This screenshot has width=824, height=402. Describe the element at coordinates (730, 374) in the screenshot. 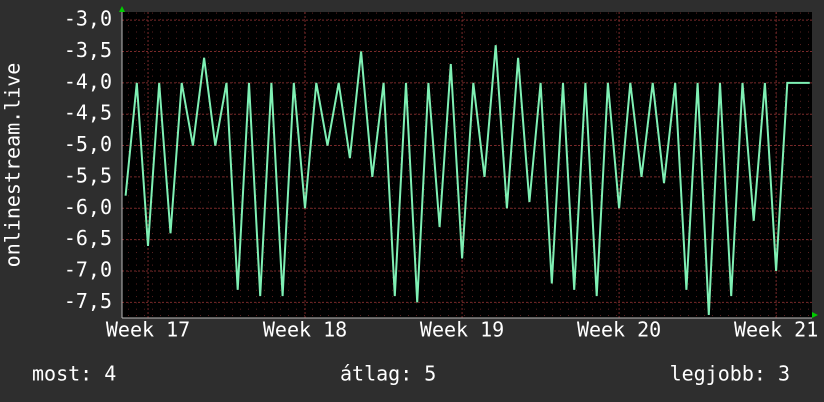

I see `footer-stat: legjobb: 3` at that location.